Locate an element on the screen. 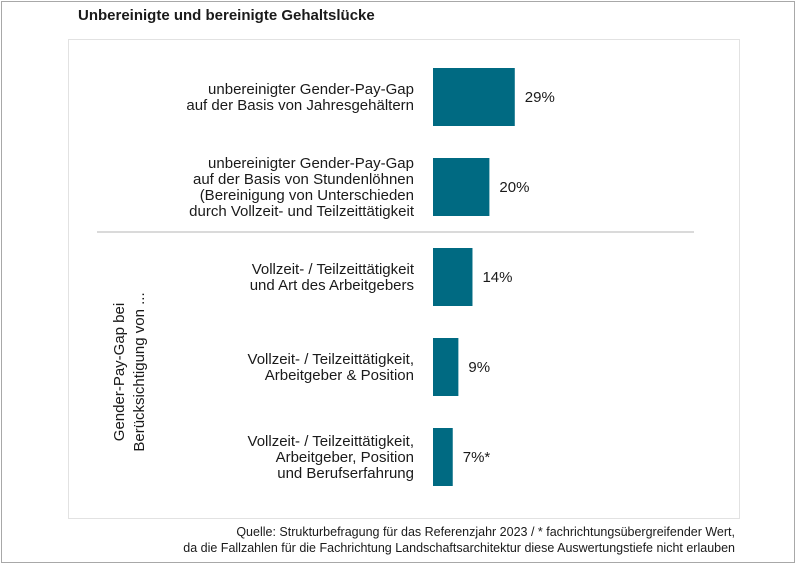 This screenshot has height=566, width=798. category-label-2-line-3: (Bereinigung von Unterschieden is located at coordinates (307, 195).